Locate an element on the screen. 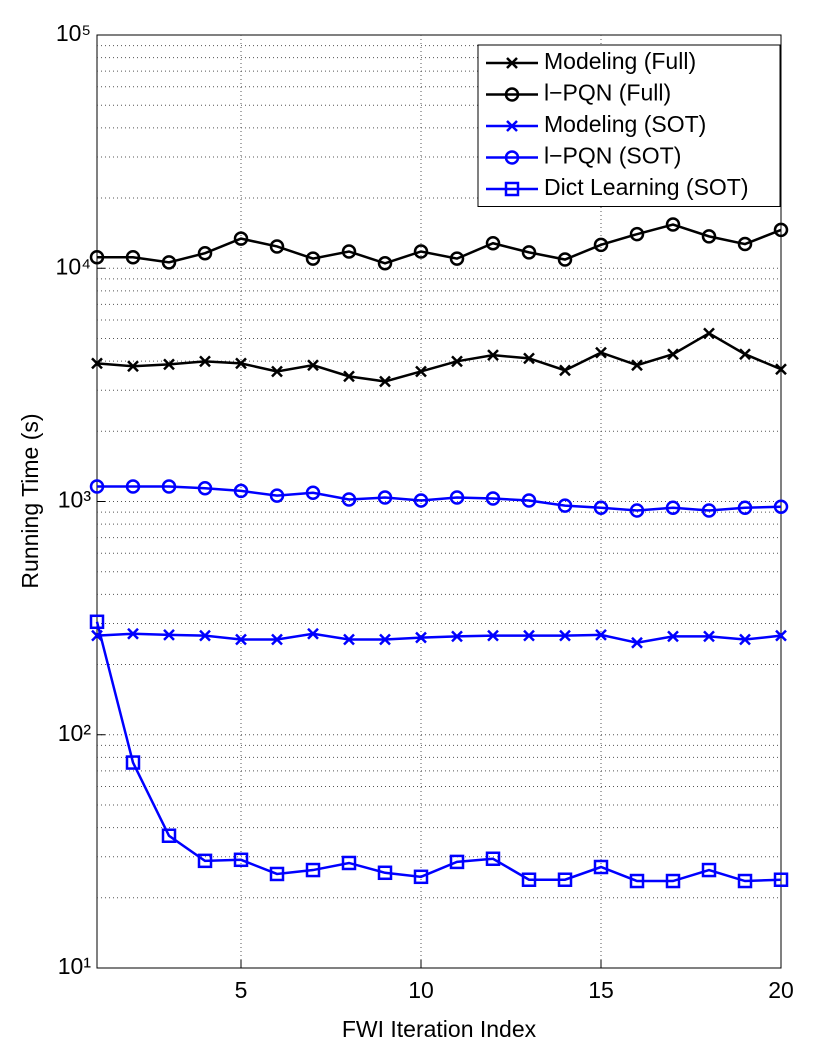  legend-label: Modeling (Full) is located at coordinates (620, 61).